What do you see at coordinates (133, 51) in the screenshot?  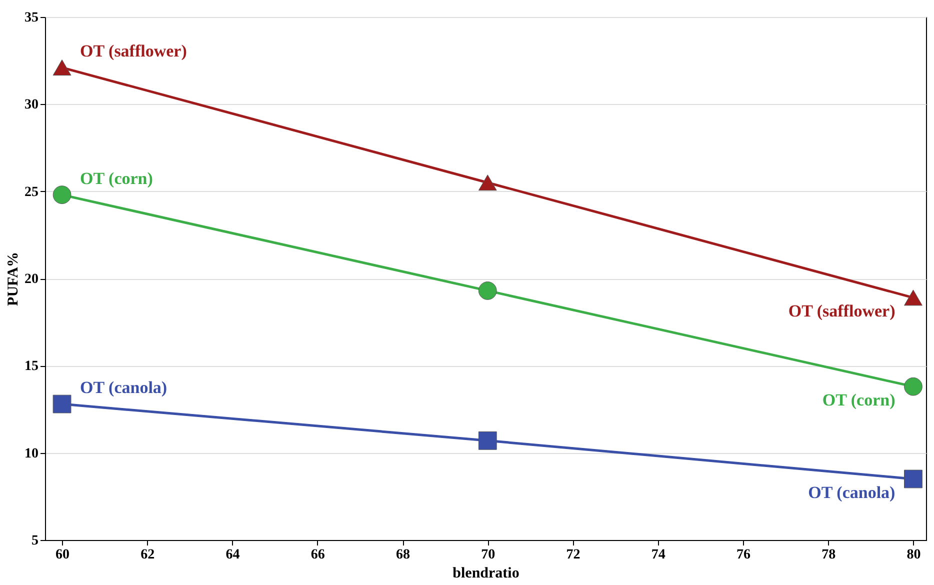 I see `text: OT (safflower)` at bounding box center [133, 51].